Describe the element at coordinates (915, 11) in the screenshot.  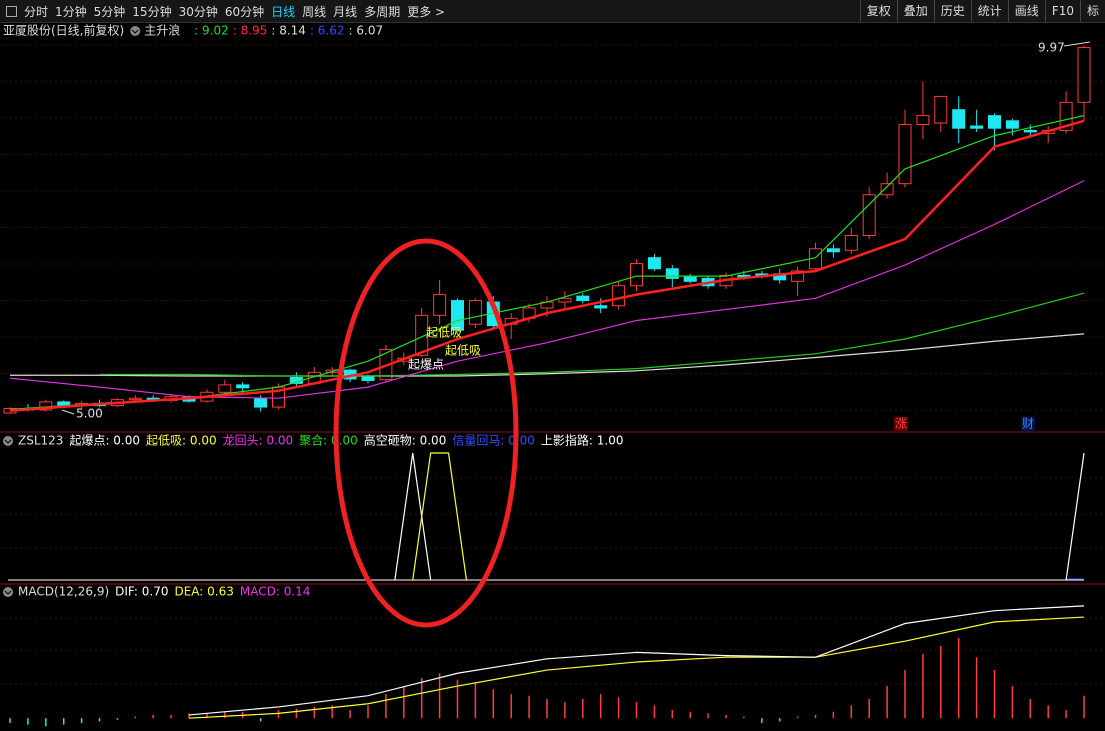
I see `tool-button: 叠加` at that location.